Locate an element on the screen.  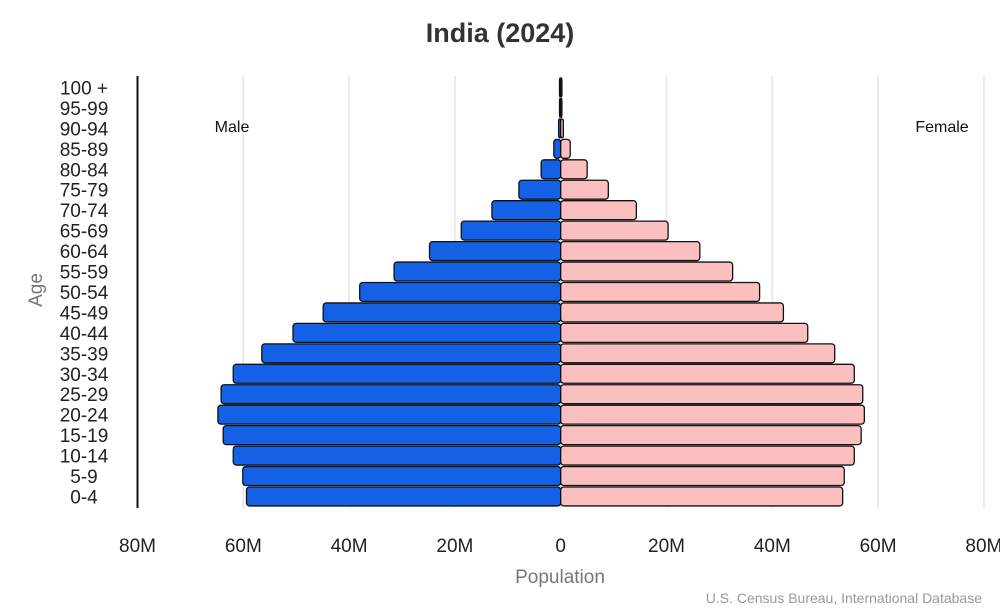
age-tick-label: 85-89 is located at coordinates (84, 150).